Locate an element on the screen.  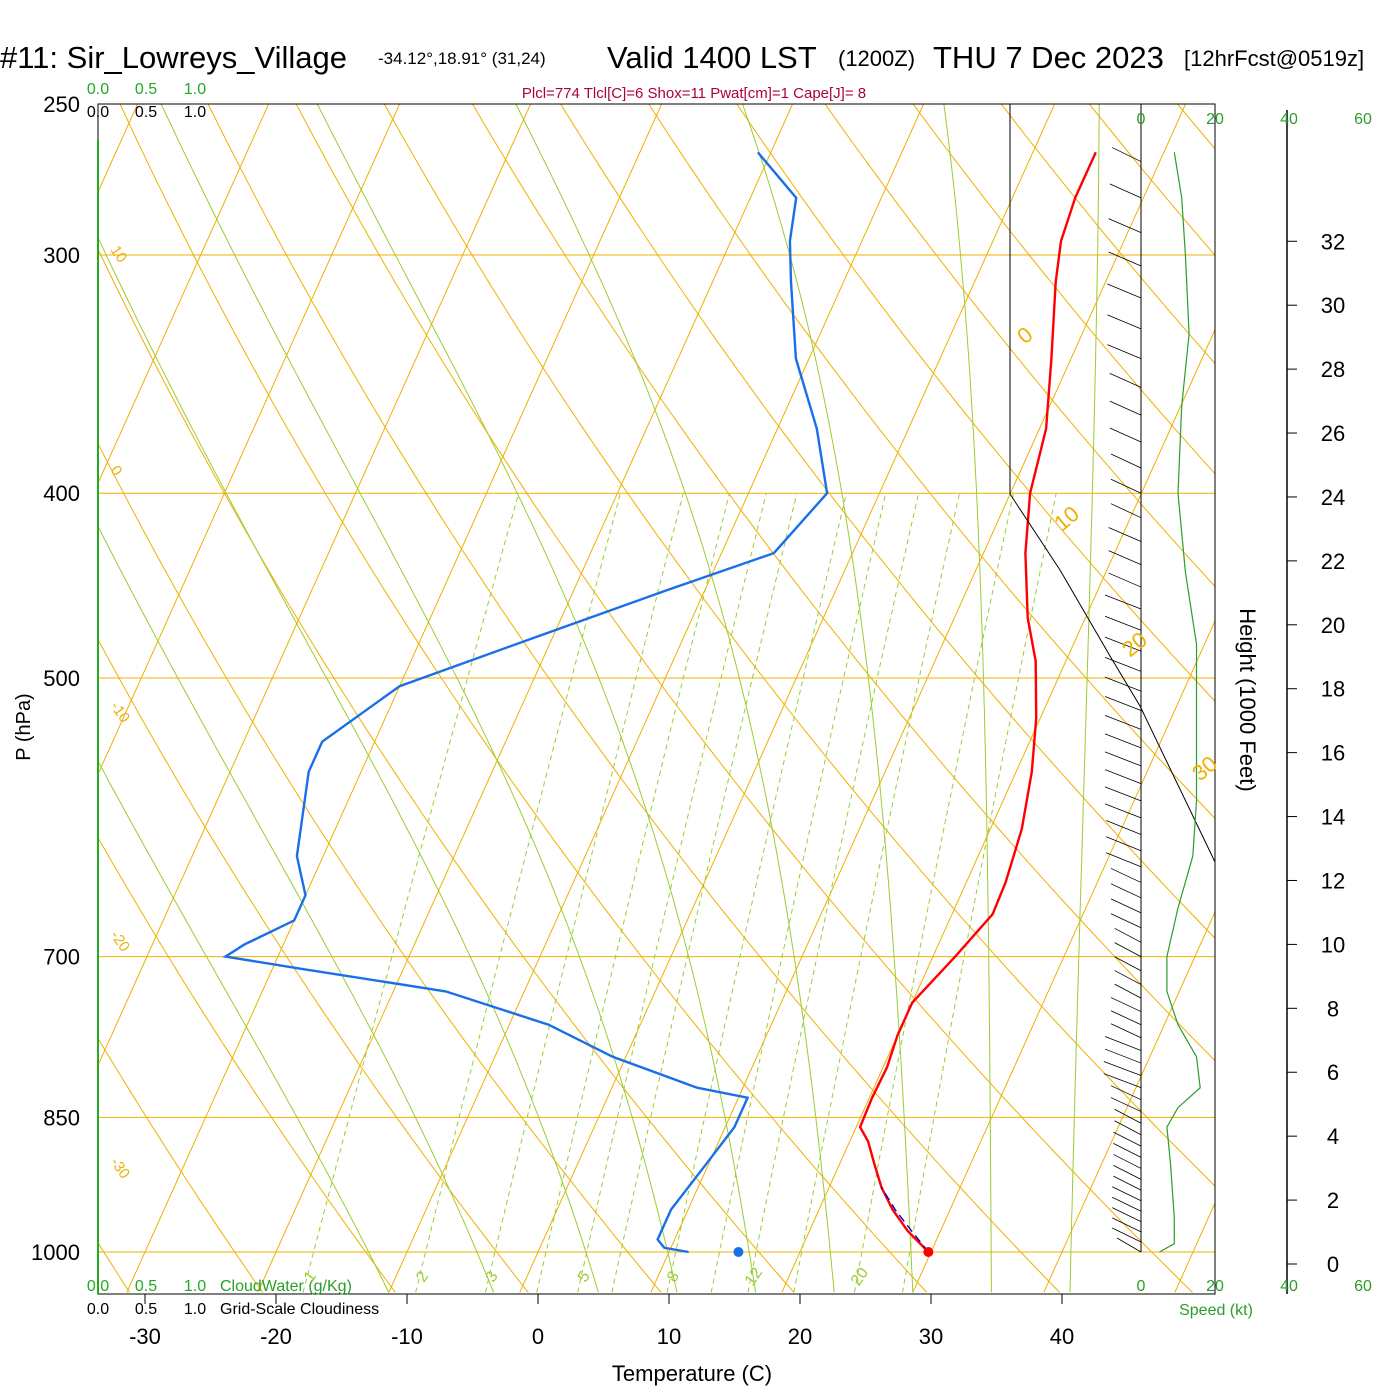
surface-dewpoint-dot is located at coordinates (738, 1252).